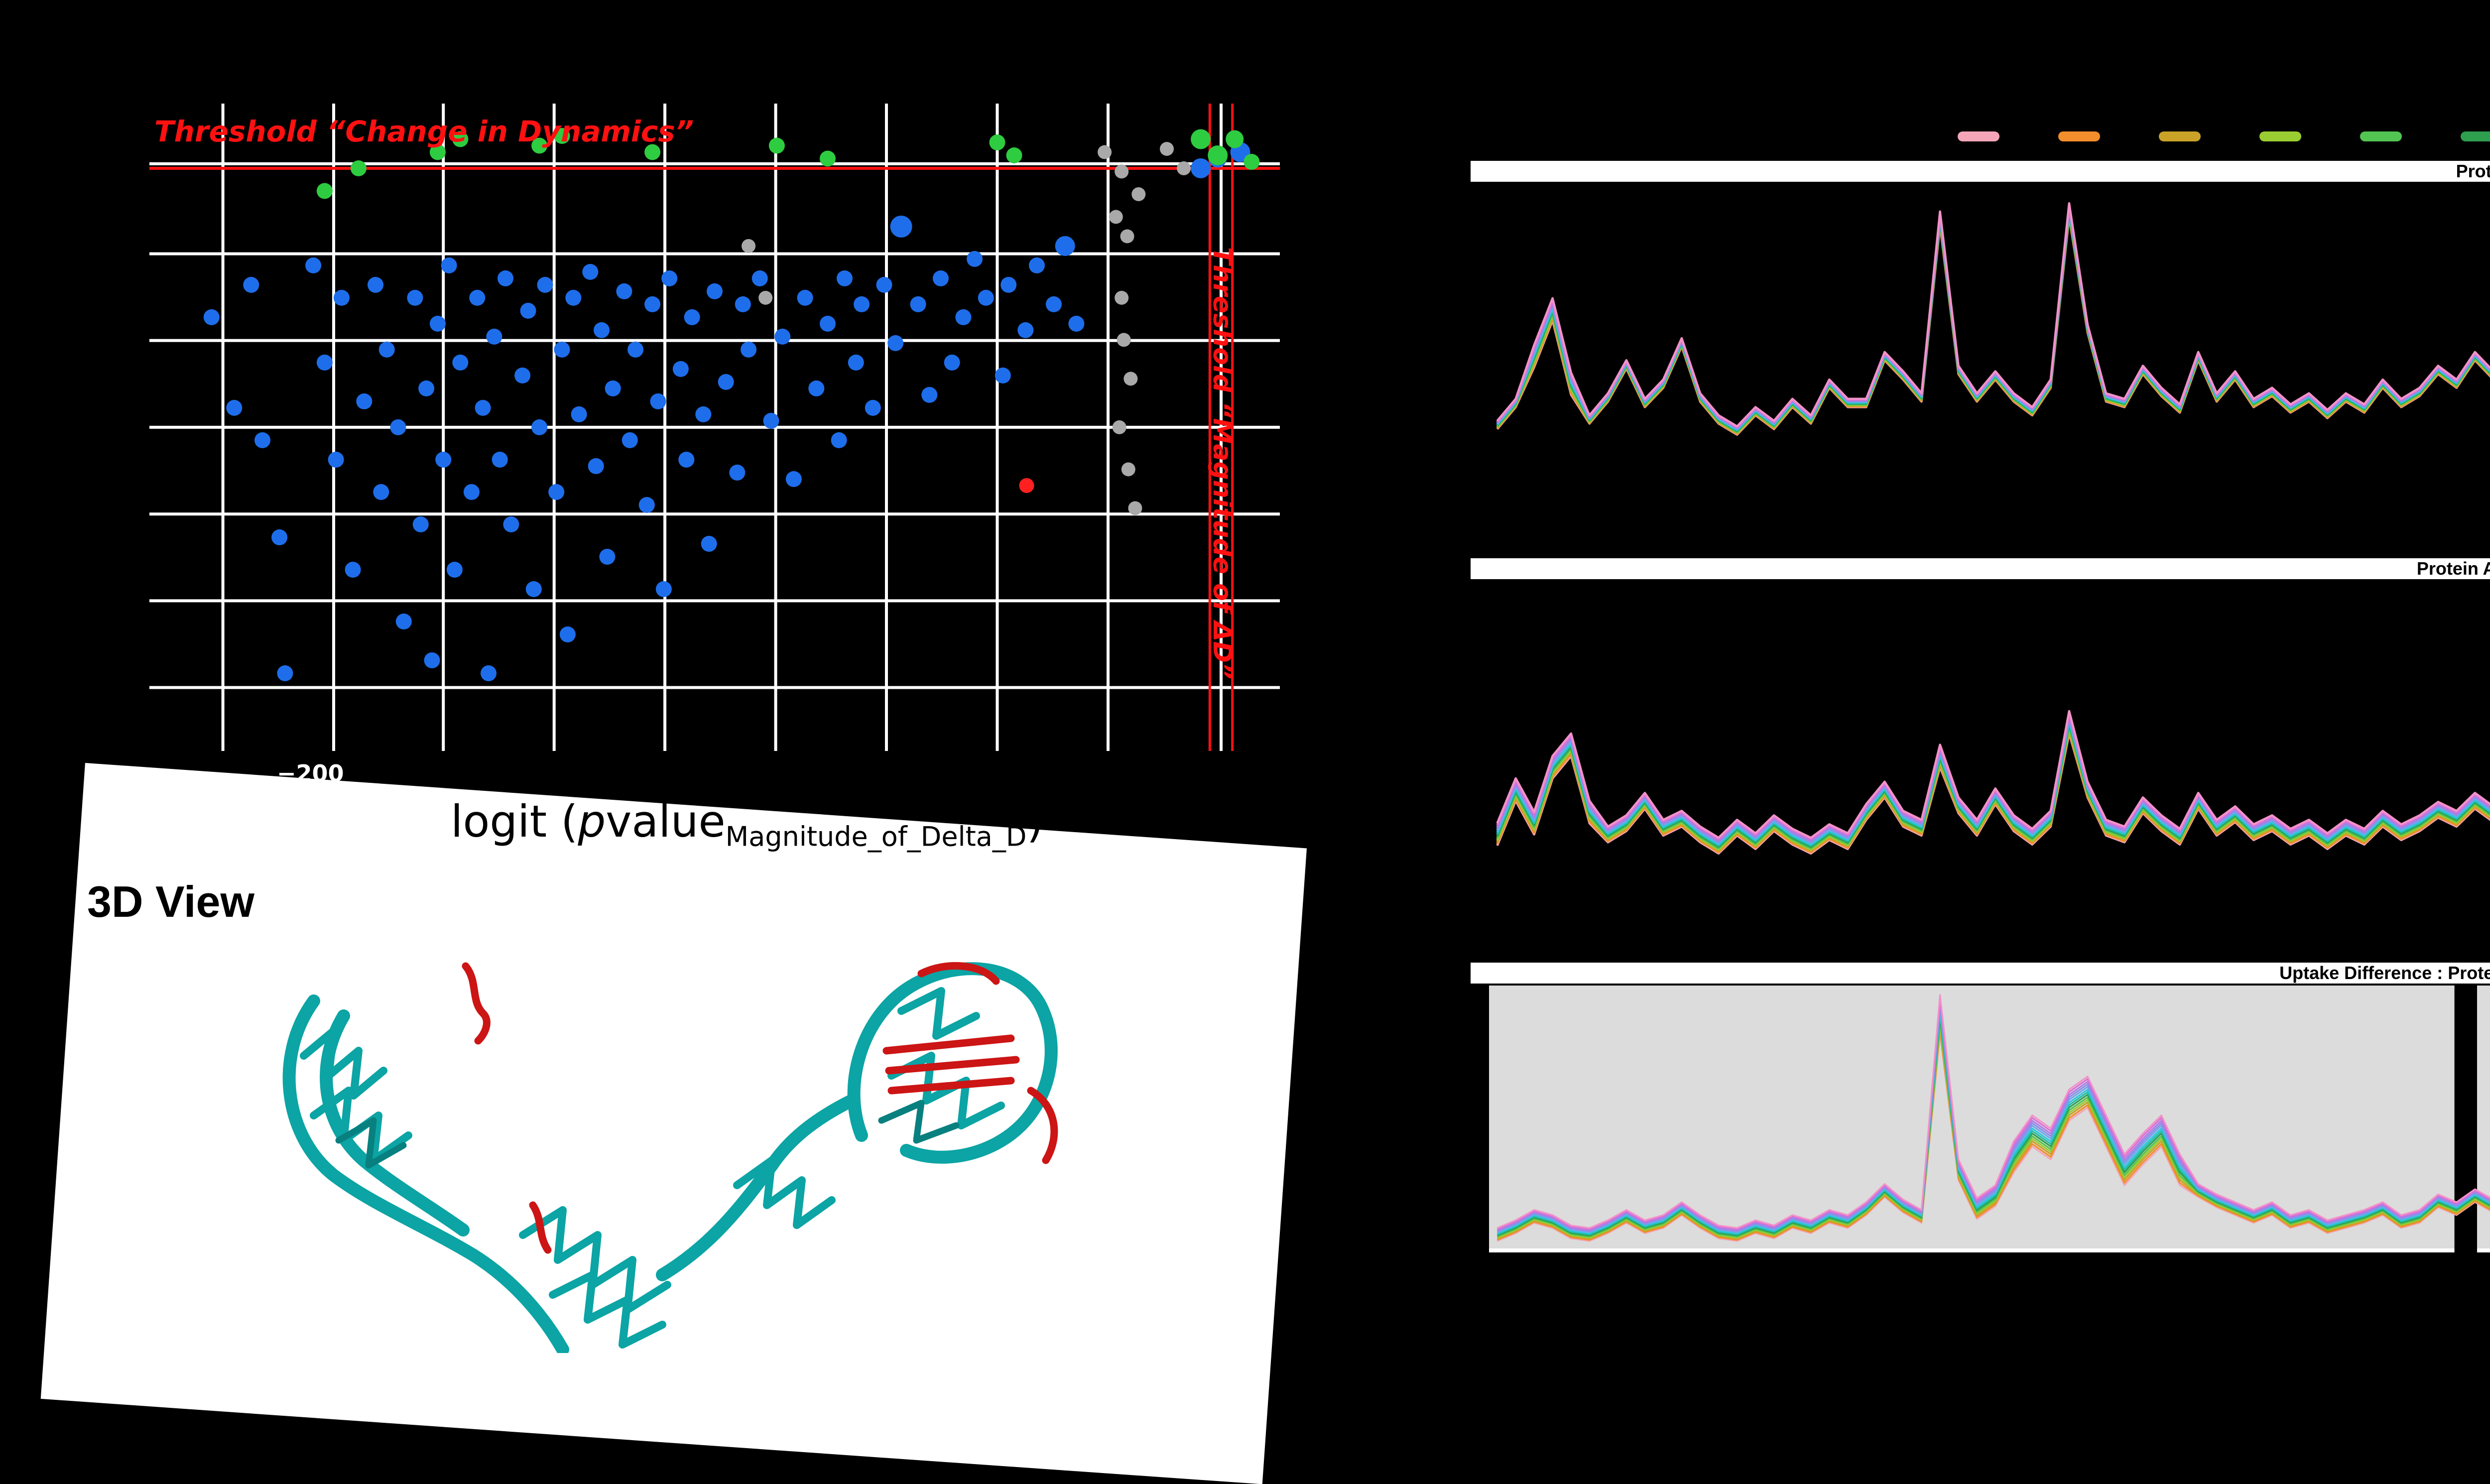 This screenshot has width=2490, height=1484. Describe the element at coordinates (1026, 485) in the screenshot. I see `volcano-point-red` at that location.